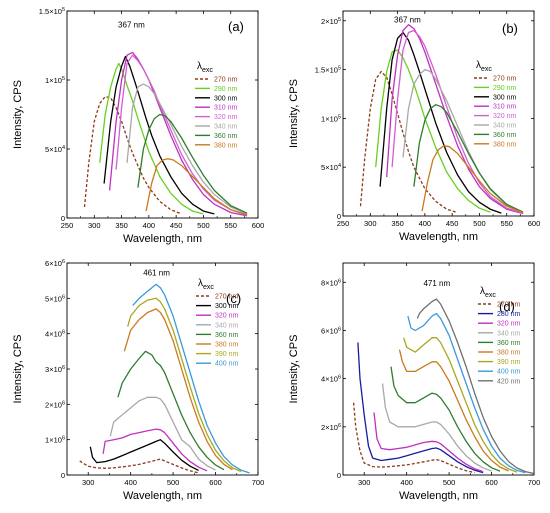 This screenshot has width=550, height=513. Describe the element at coordinates (227, 364) in the screenshot. I see `legend-entry: 400 nm` at that location.